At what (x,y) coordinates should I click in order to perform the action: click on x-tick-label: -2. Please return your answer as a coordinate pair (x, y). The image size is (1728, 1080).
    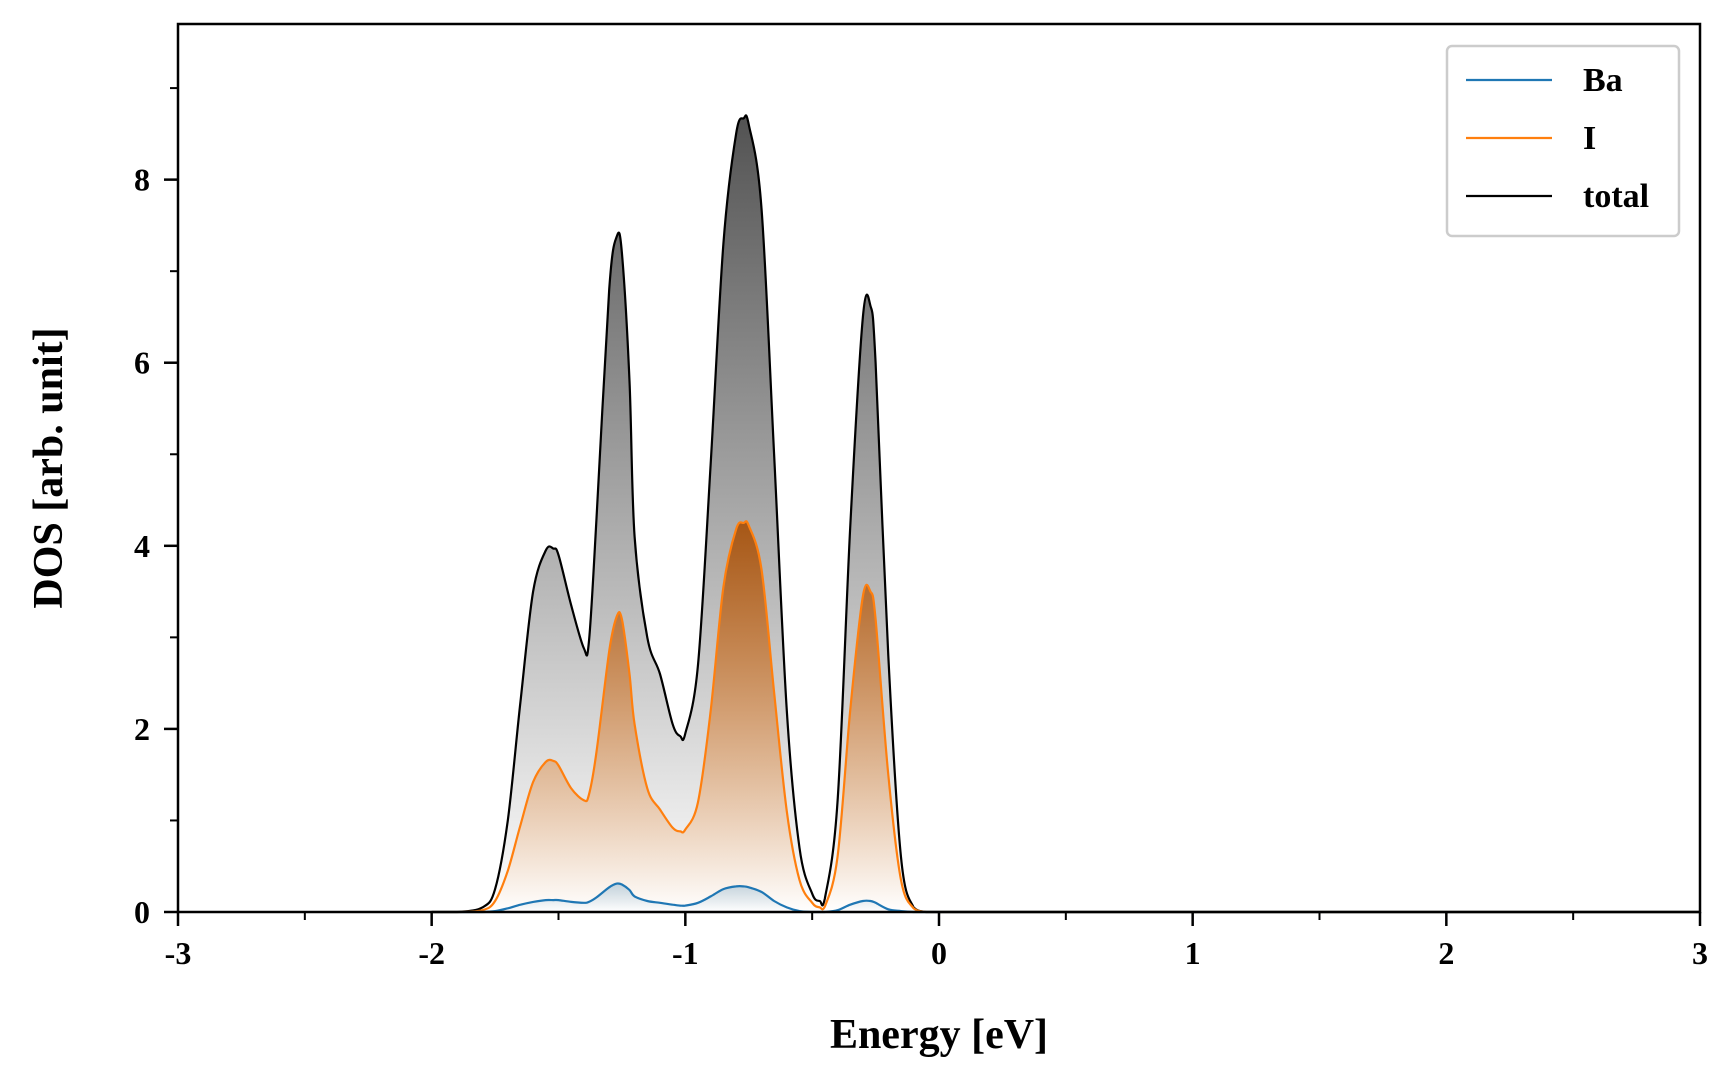
    Looking at the image, I should click on (431, 953).